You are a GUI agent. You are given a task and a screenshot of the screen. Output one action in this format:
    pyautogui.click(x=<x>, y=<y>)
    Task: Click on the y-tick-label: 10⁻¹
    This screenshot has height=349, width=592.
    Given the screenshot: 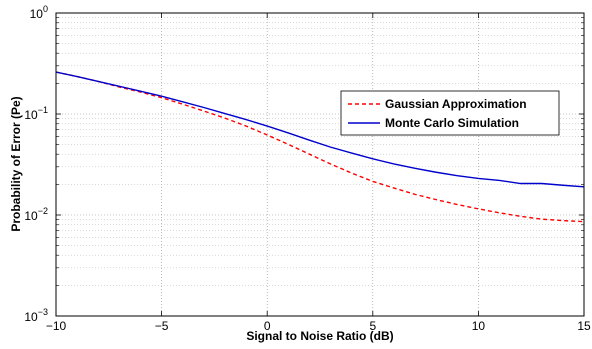 What is the action you would take?
    pyautogui.click(x=36, y=113)
    